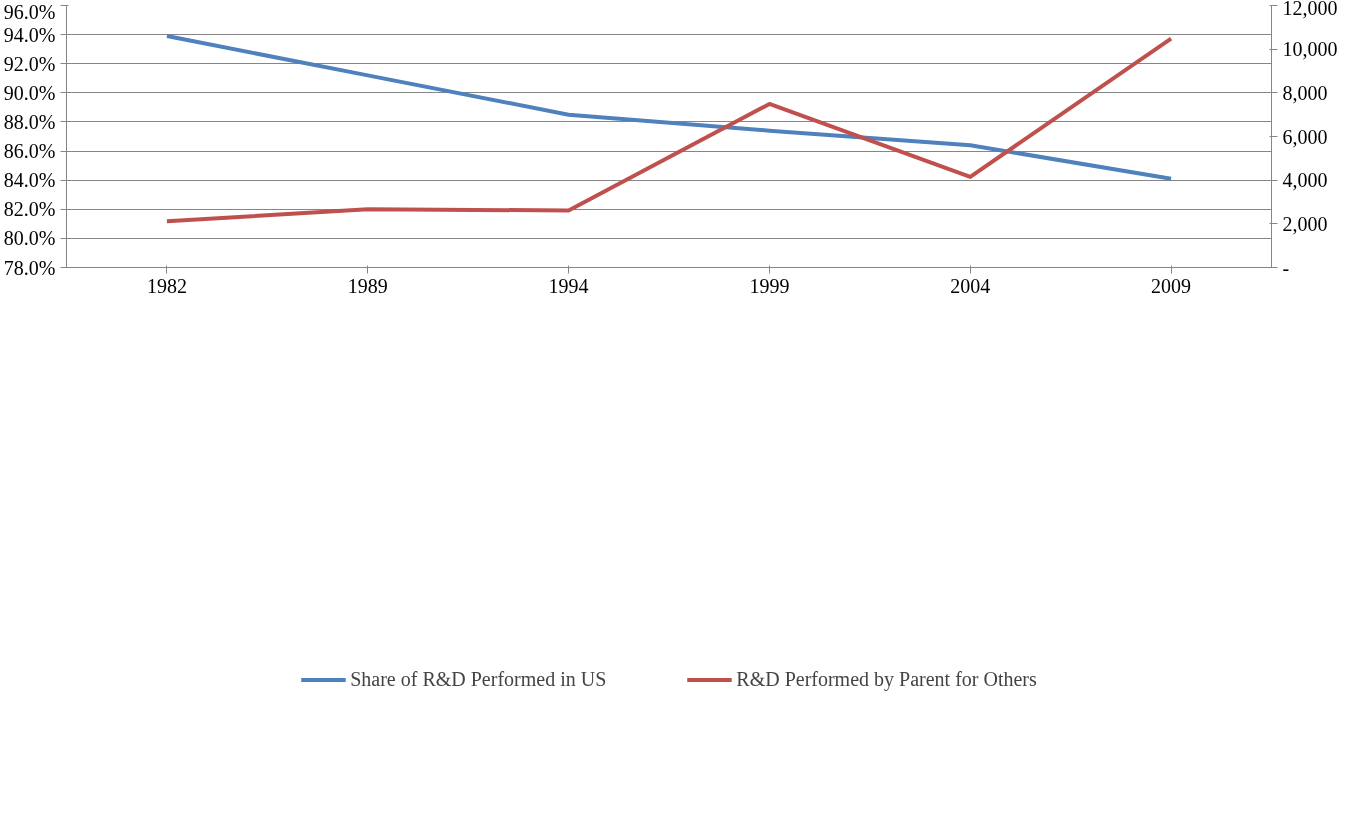 The width and height of the screenshot is (1356, 825). Describe the element at coordinates (29, 11) in the screenshot. I see `y-tick-label: 96.0%` at that location.